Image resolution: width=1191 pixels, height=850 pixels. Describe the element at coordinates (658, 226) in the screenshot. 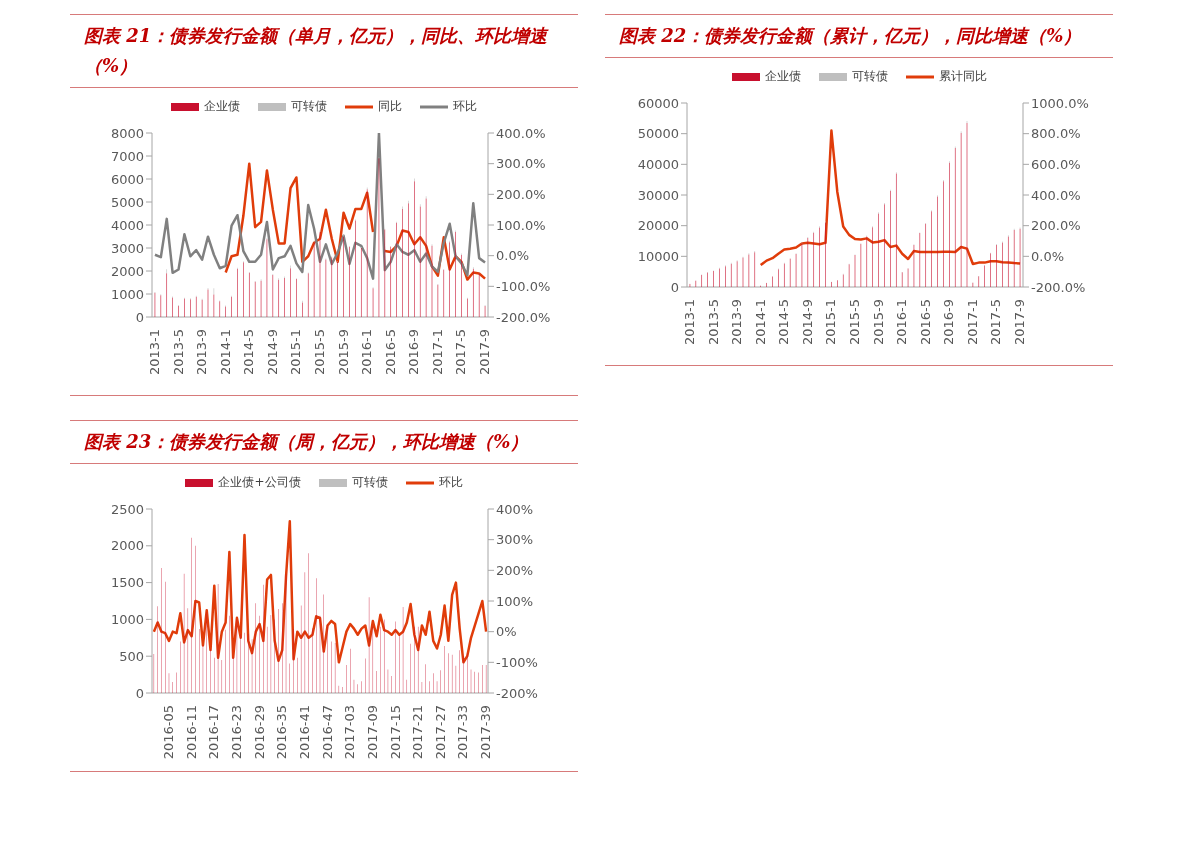

I see `y-tick-label: 20000` at that location.